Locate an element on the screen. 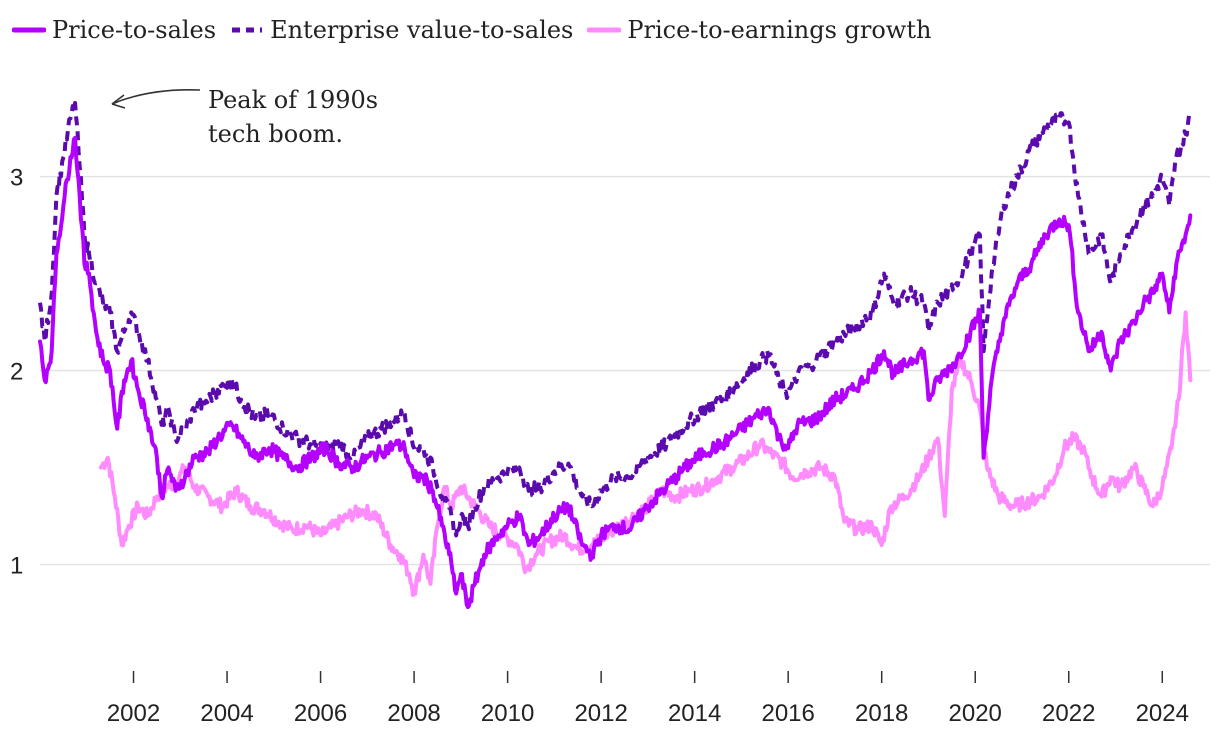  annotation-line-2: tech boom. is located at coordinates (275, 134).